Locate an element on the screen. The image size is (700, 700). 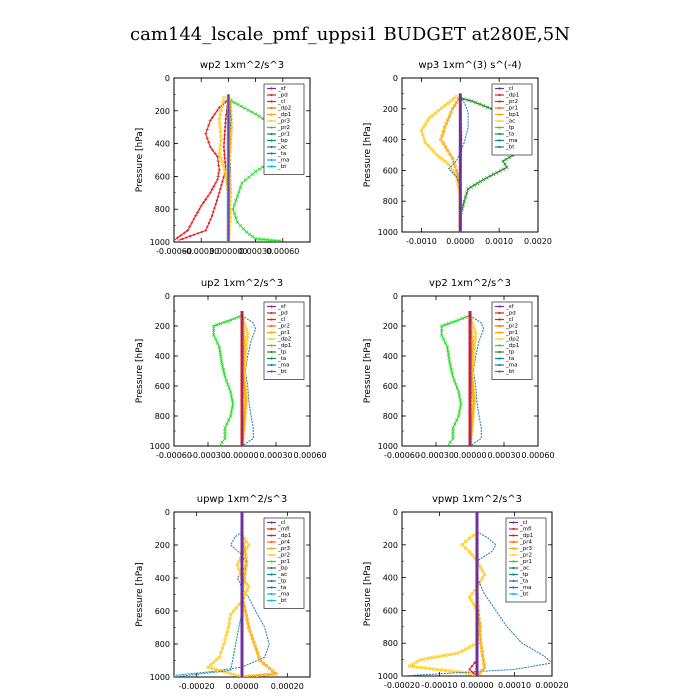
x-tick-label: -0.00020 is located at coordinates (197, 686).